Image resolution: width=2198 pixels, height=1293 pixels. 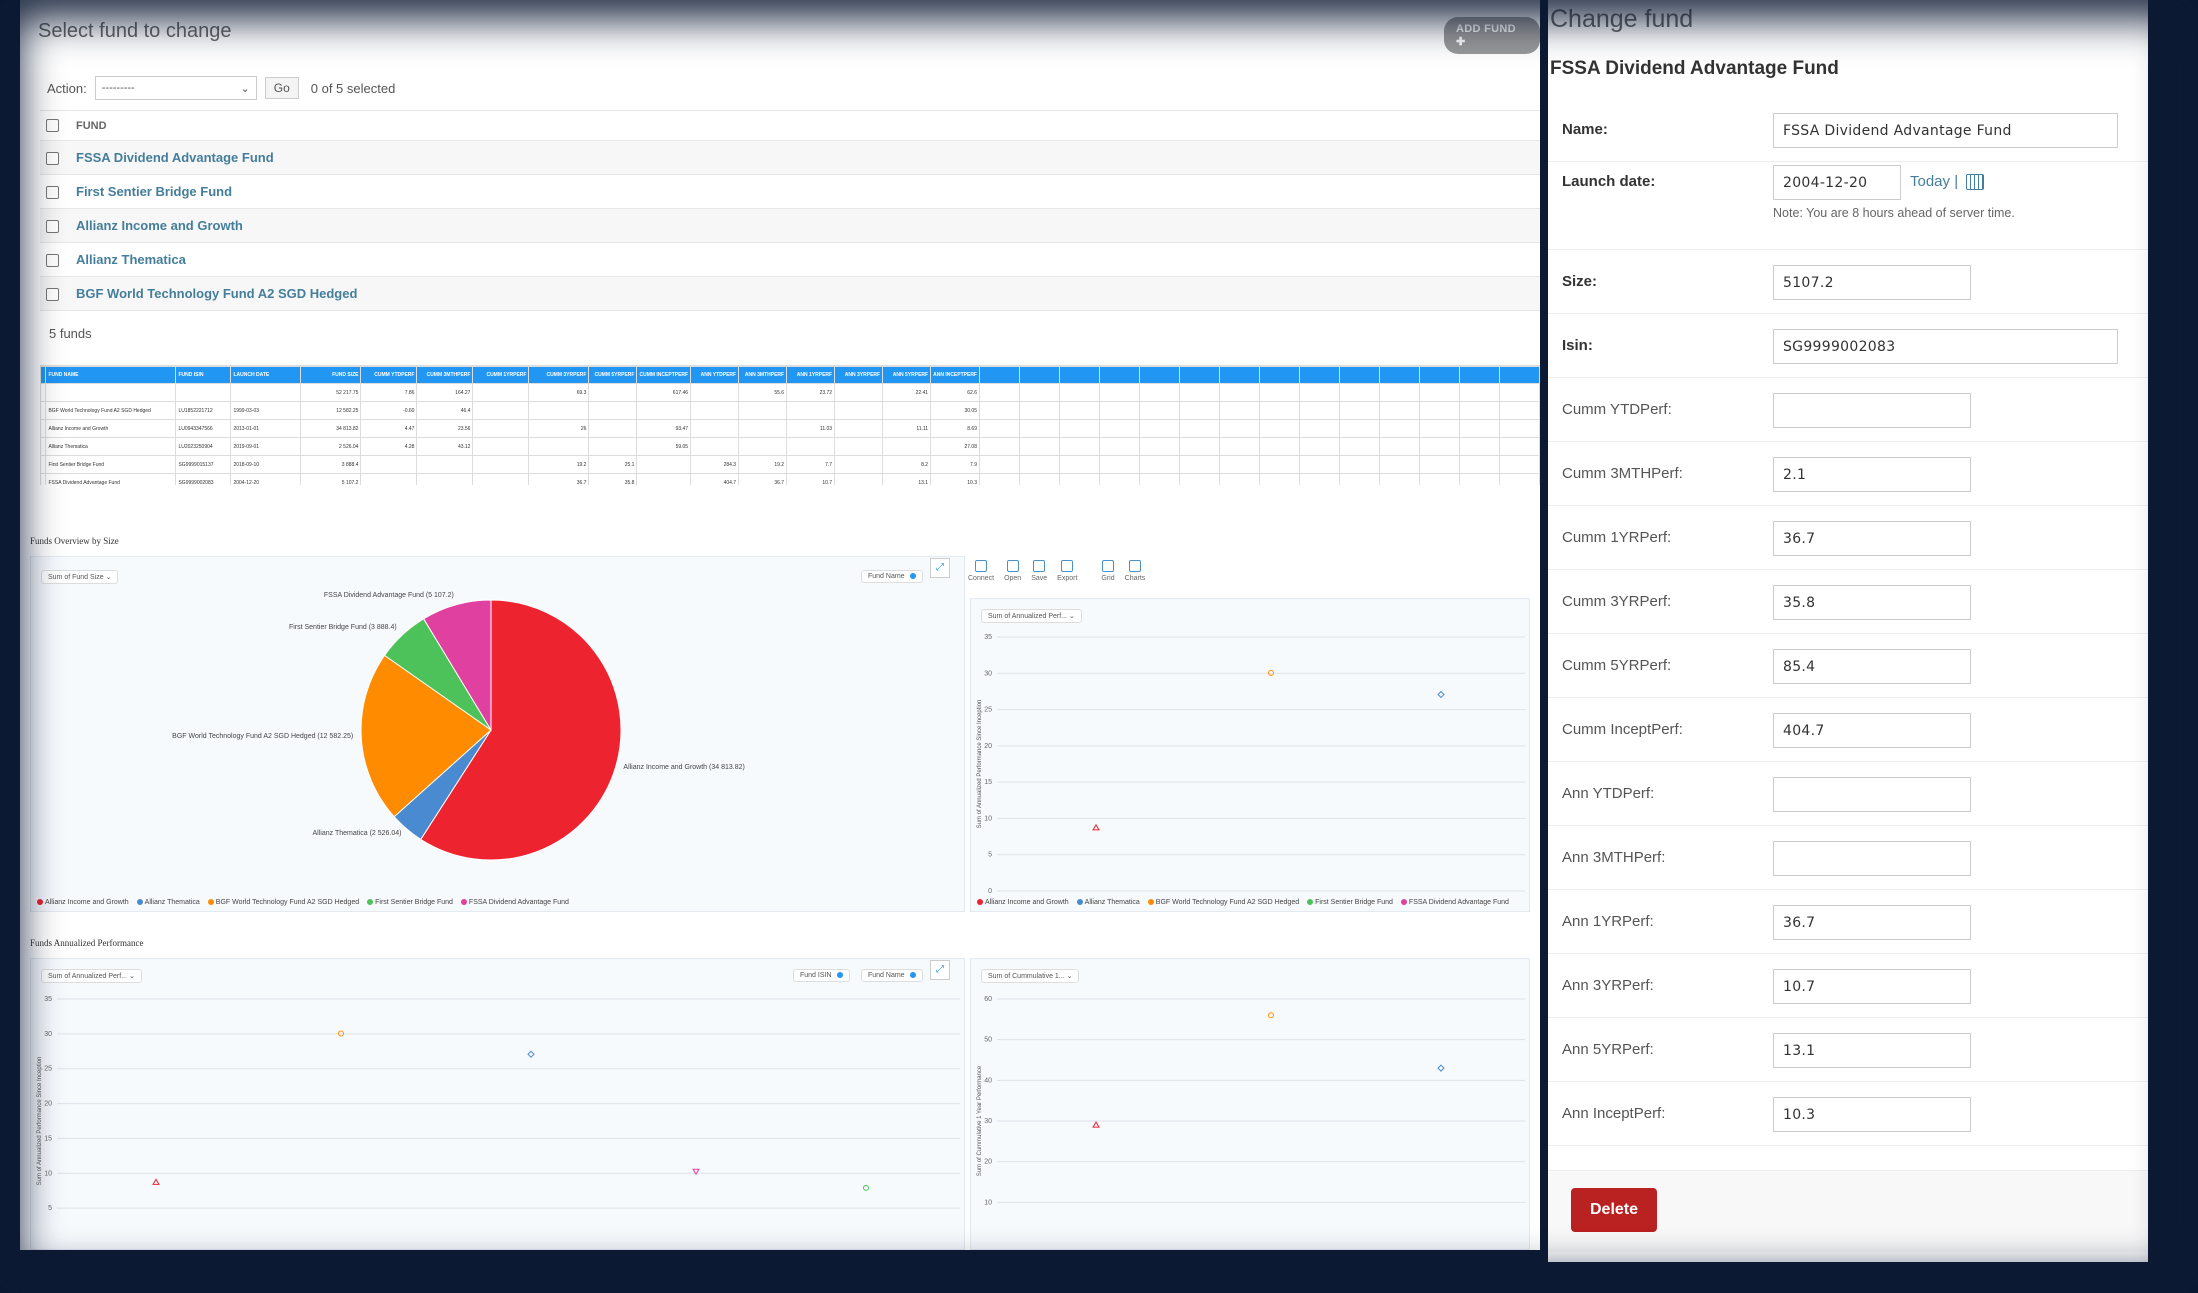 I want to click on sheet-cell: 12 582.25, so click(x=331, y=410).